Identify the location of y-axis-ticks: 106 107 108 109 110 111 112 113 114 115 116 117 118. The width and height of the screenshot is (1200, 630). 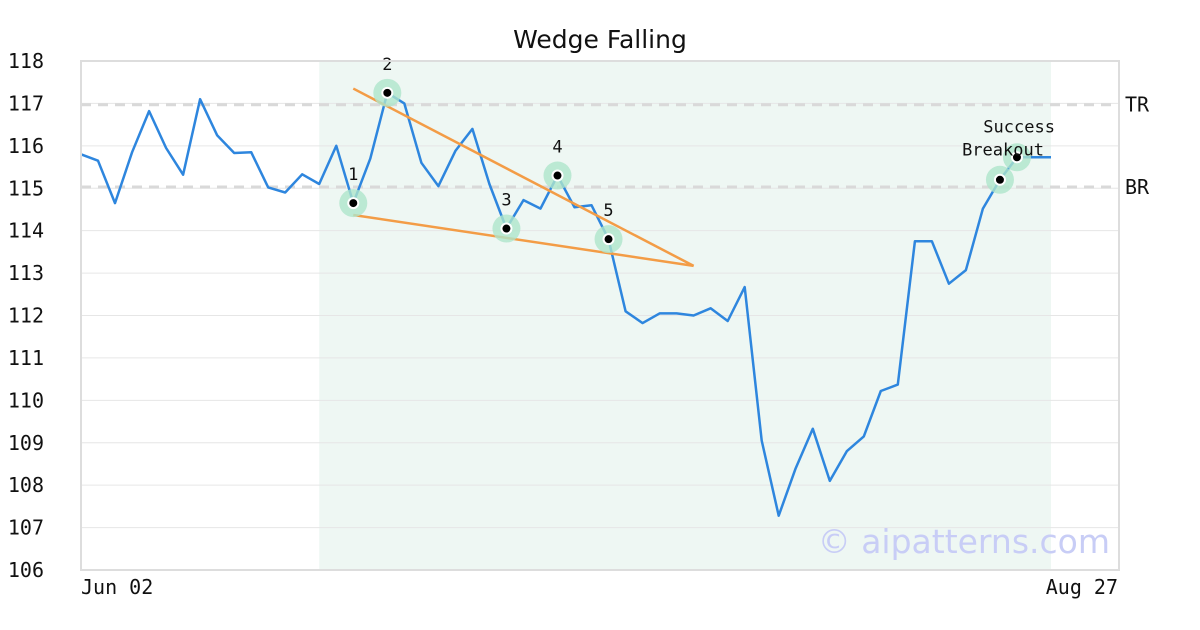
(26, 315).